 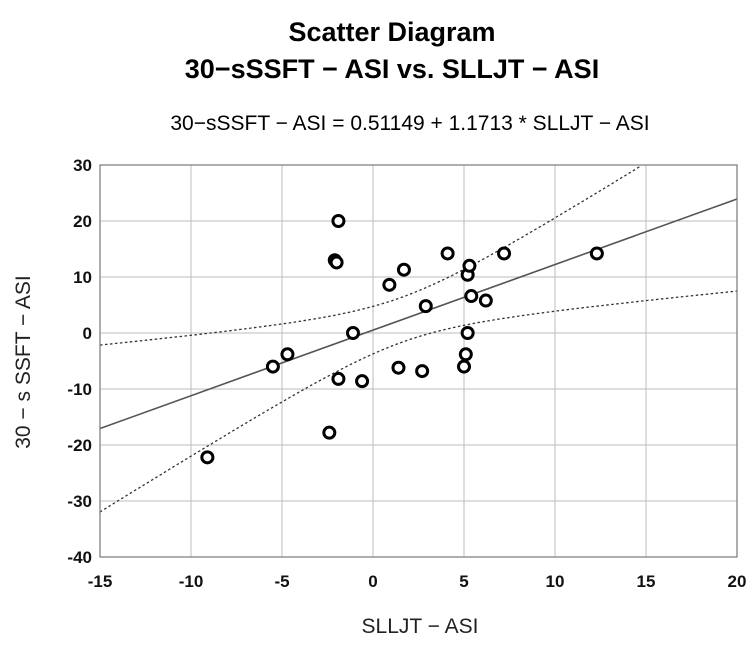 I want to click on x-tick-label: -15, so click(x=100, y=581).